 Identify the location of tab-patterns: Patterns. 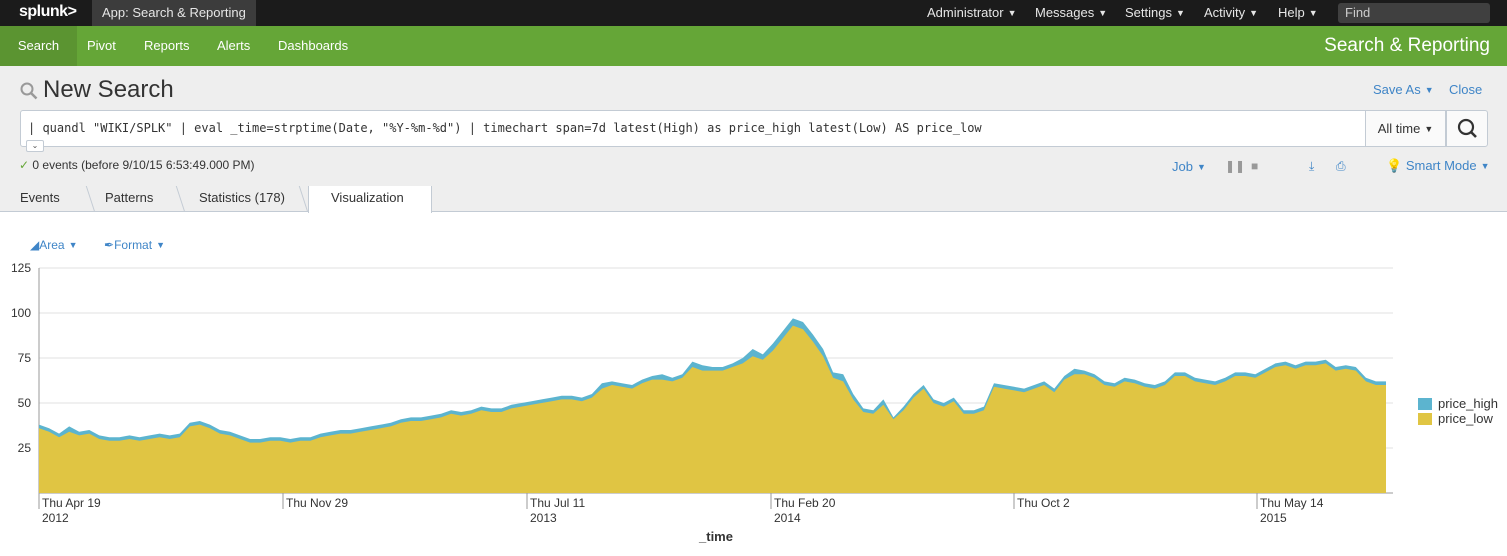
(129, 197).